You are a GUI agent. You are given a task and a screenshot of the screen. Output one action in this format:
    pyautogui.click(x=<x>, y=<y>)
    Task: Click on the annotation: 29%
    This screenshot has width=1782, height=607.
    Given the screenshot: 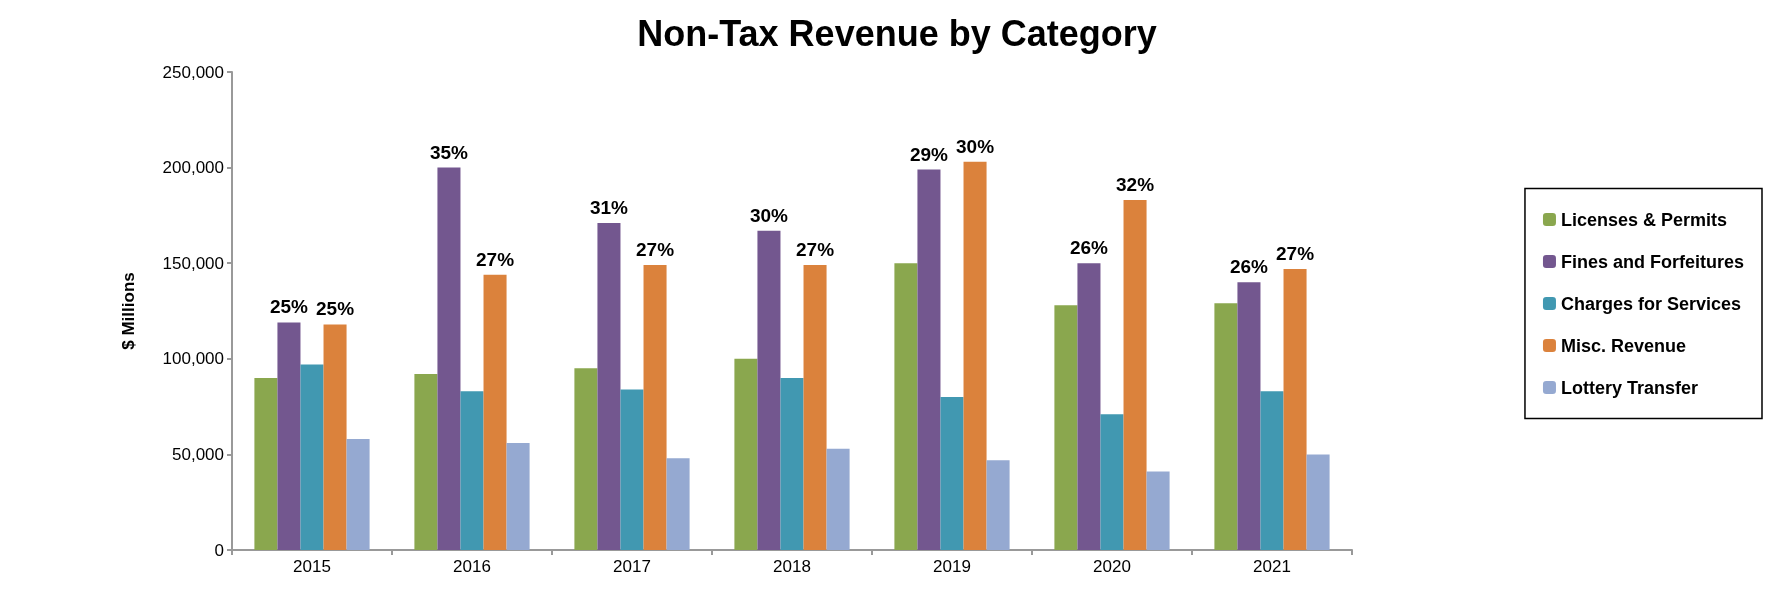 What is the action you would take?
    pyautogui.click(x=929, y=154)
    